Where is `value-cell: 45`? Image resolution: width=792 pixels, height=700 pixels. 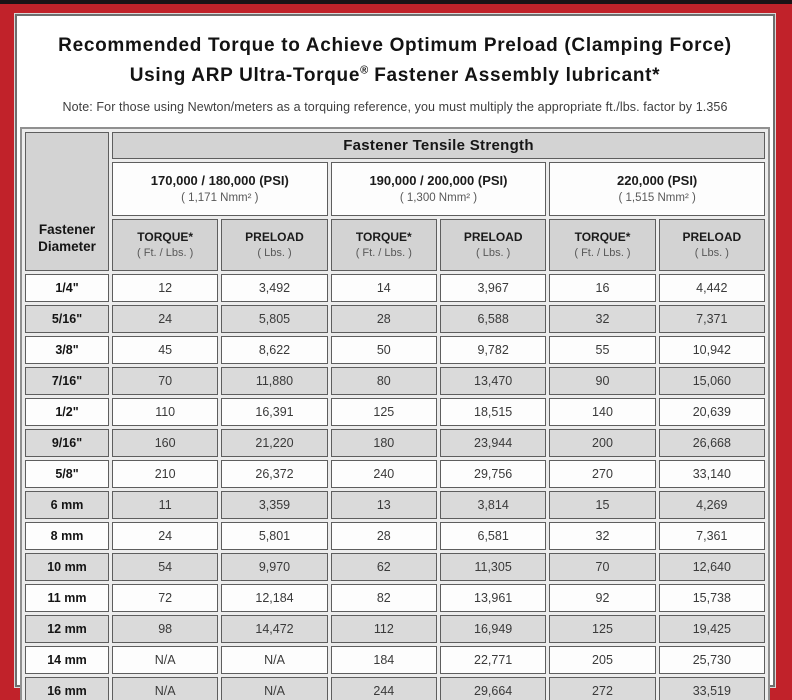 value-cell: 45 is located at coordinates (165, 349).